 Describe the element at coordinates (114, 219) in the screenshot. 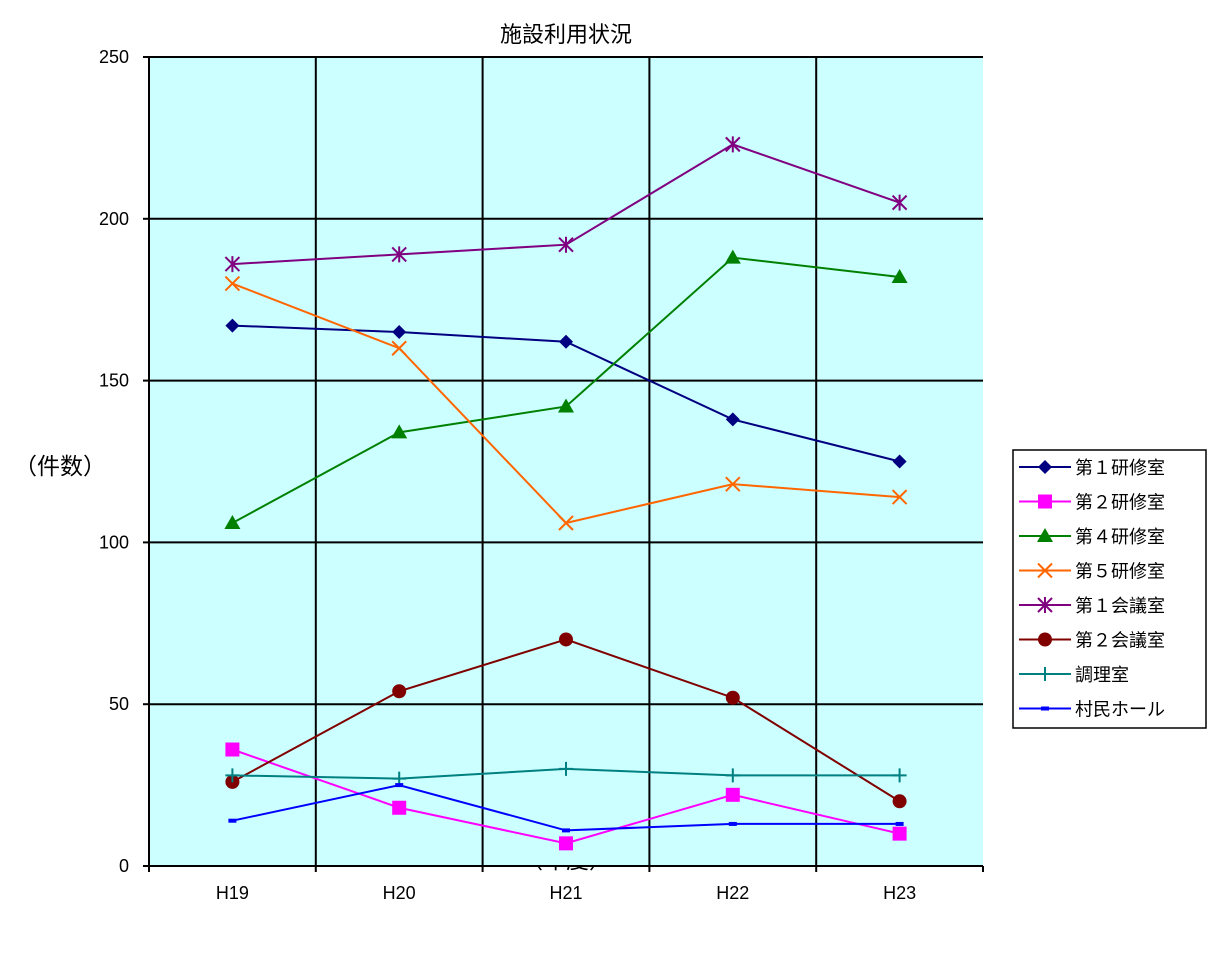

I see `y-tick-label: 200` at that location.